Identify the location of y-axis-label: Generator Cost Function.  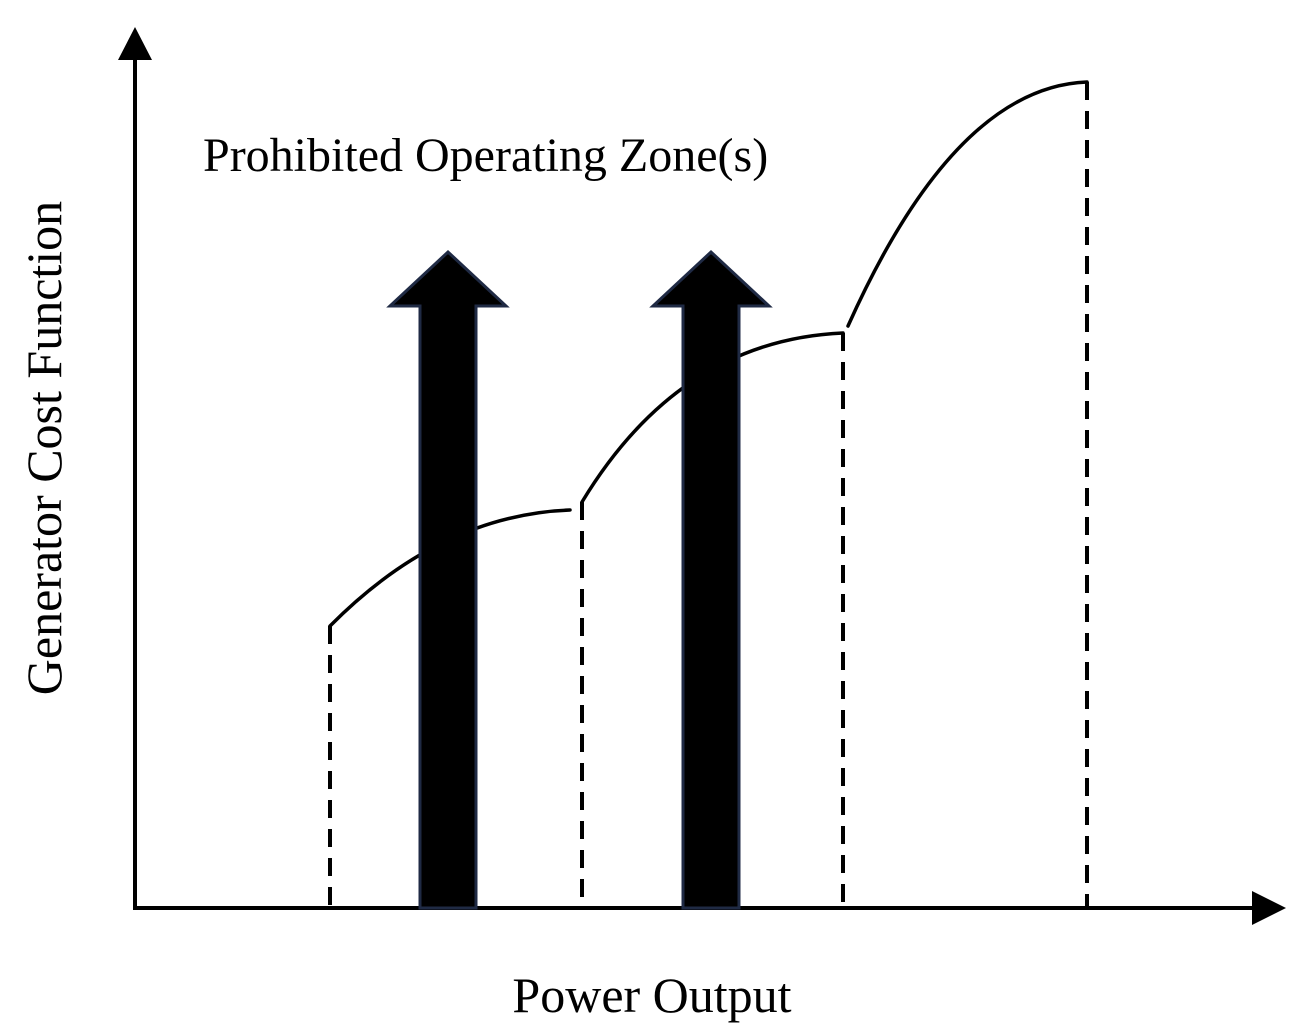
(44, 448).